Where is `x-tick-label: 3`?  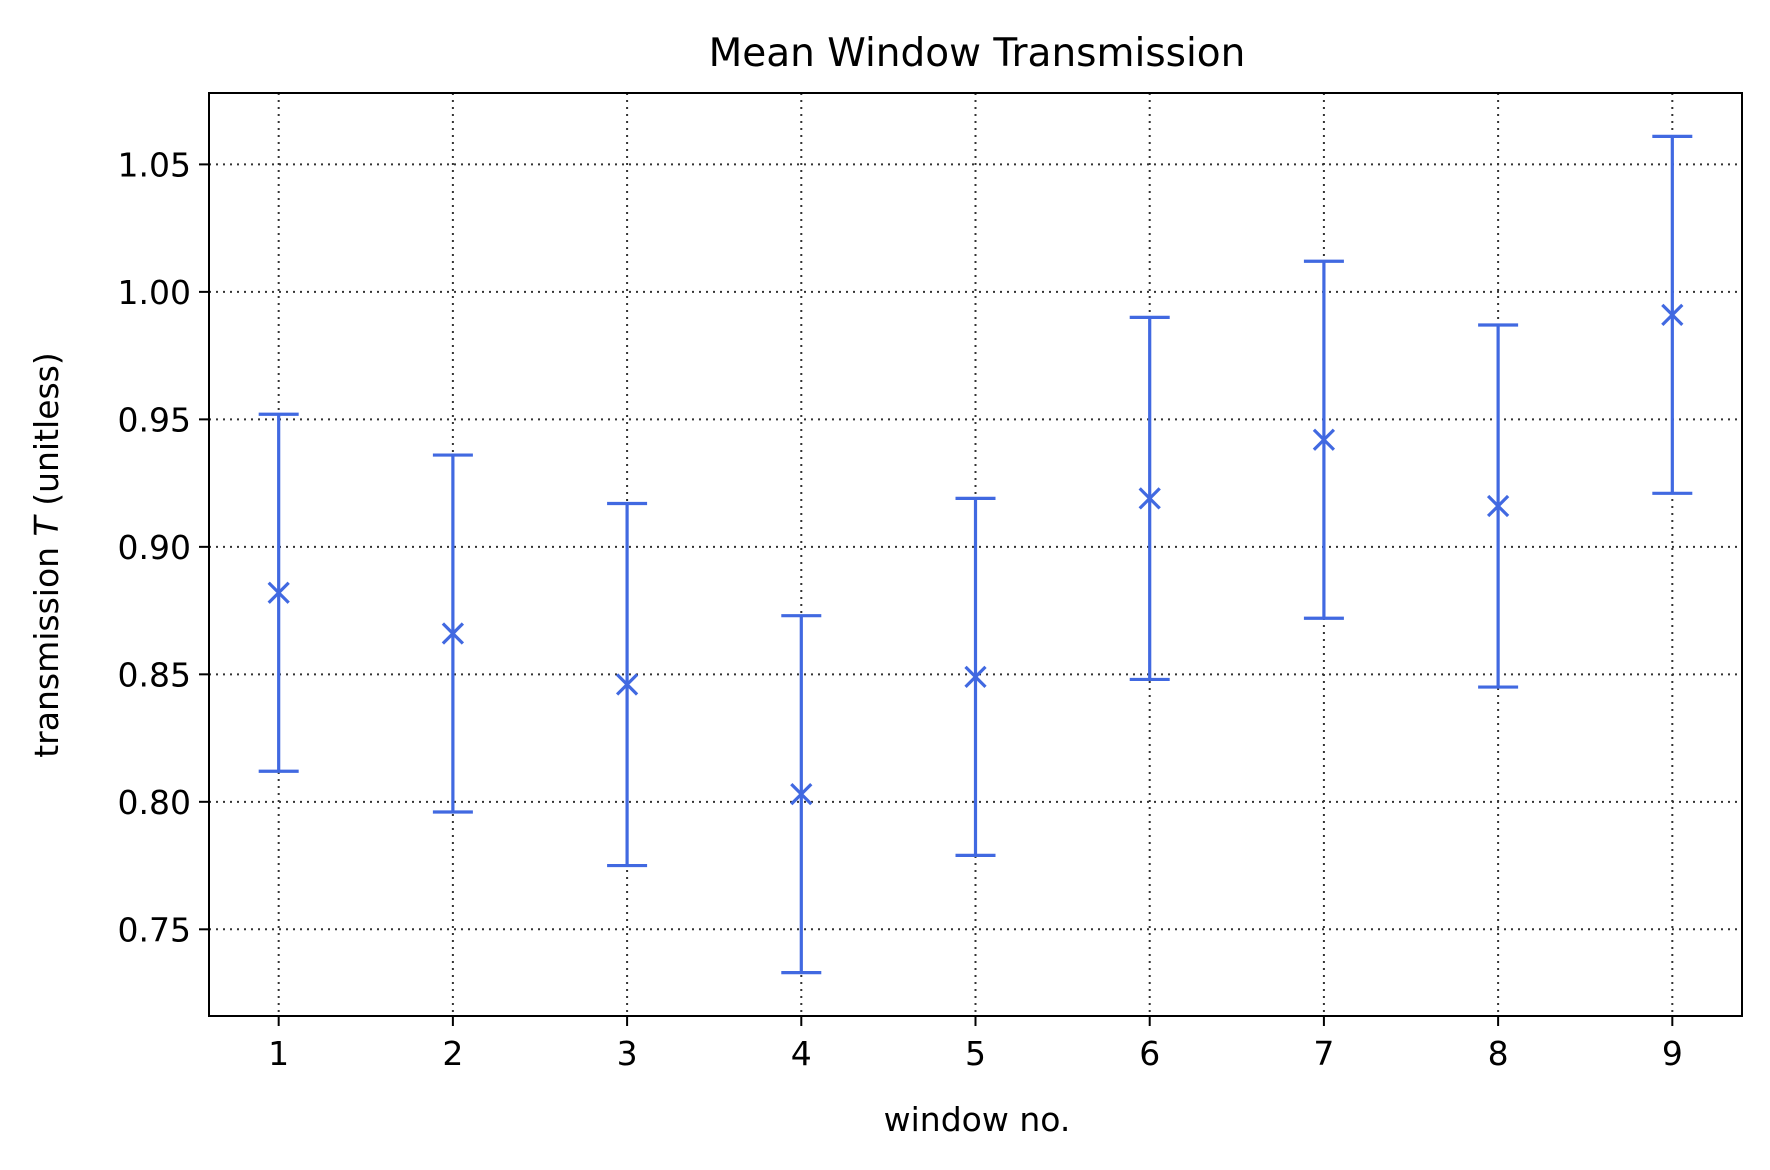
x-tick-label: 3 is located at coordinates (627, 1053).